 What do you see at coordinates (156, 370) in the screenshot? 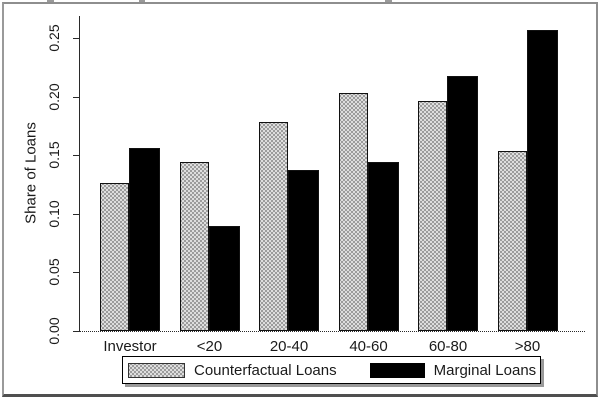
I see `legend-swatch-counterfactual` at bounding box center [156, 370].